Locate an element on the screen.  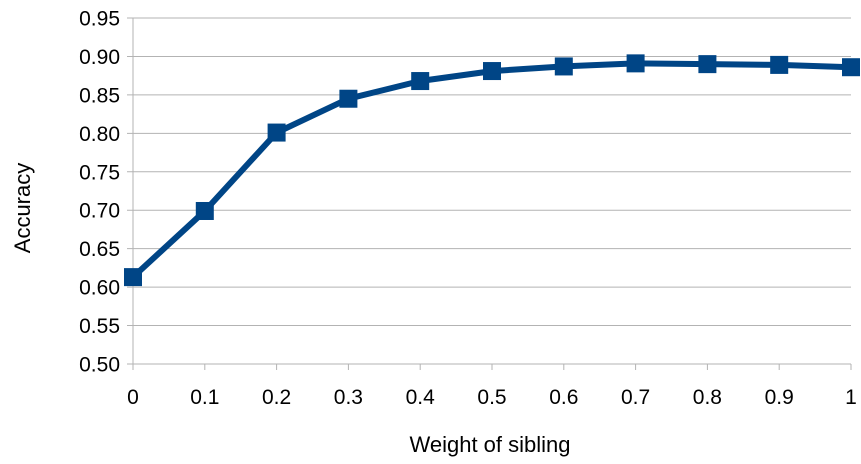
y-tick-label: 0.95 is located at coordinates (99, 19).